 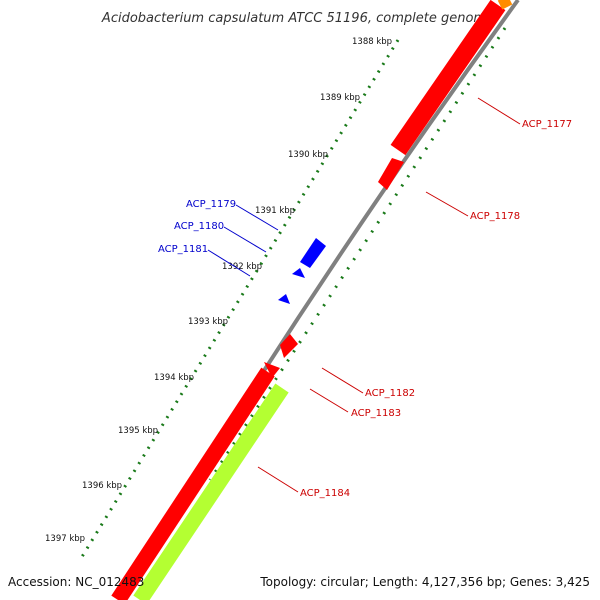 What do you see at coordinates (76, 582) in the screenshot?
I see `accession-label: Accession: NC_012483` at bounding box center [76, 582].